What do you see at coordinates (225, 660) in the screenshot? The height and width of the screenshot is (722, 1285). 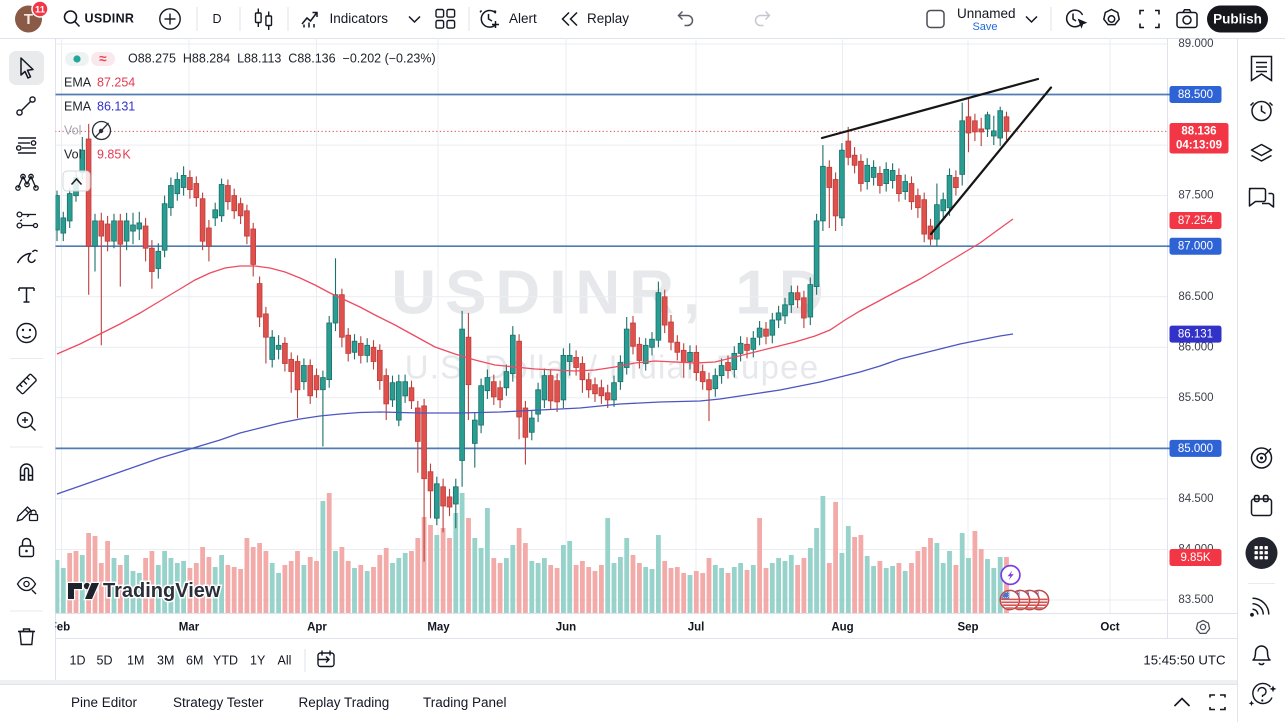 I see `svg-text: YTD` at bounding box center [225, 660].